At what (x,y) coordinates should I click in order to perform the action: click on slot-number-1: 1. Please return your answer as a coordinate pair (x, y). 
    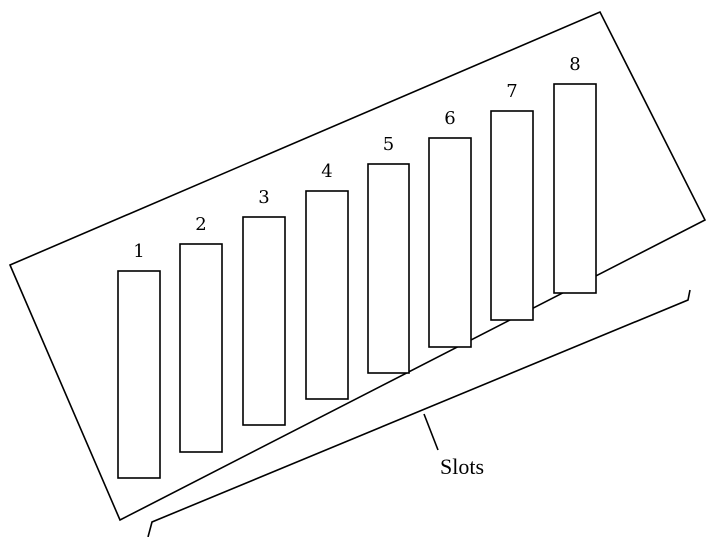
    Looking at the image, I should click on (138, 251).